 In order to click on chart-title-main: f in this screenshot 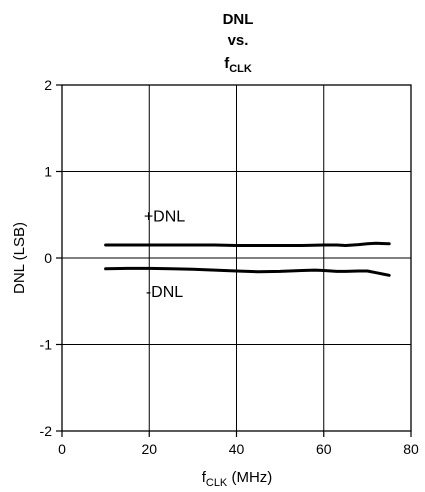, I will do `click(227, 63)`.